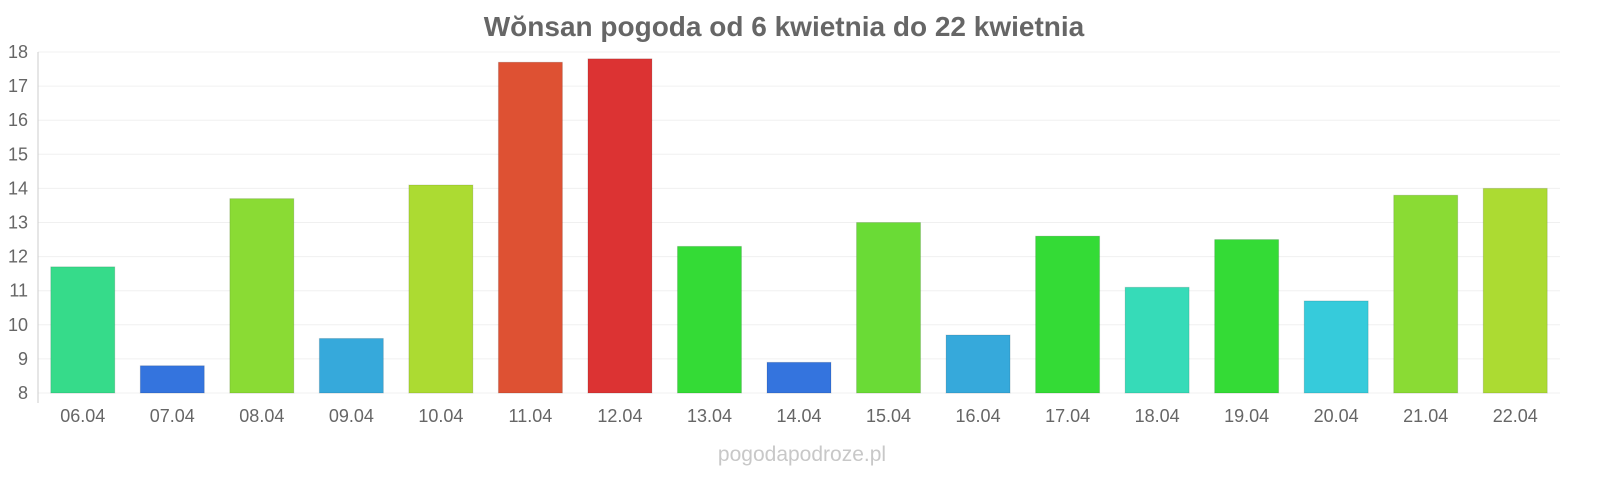 The image size is (1600, 485). Describe the element at coordinates (1157, 416) in the screenshot. I see `x-tick-label: 18.04` at that location.